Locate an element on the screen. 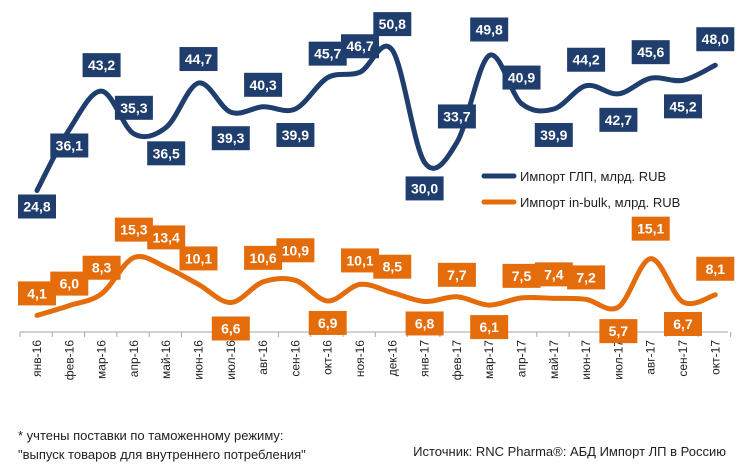  data-label: 13,4 is located at coordinates (166, 237).